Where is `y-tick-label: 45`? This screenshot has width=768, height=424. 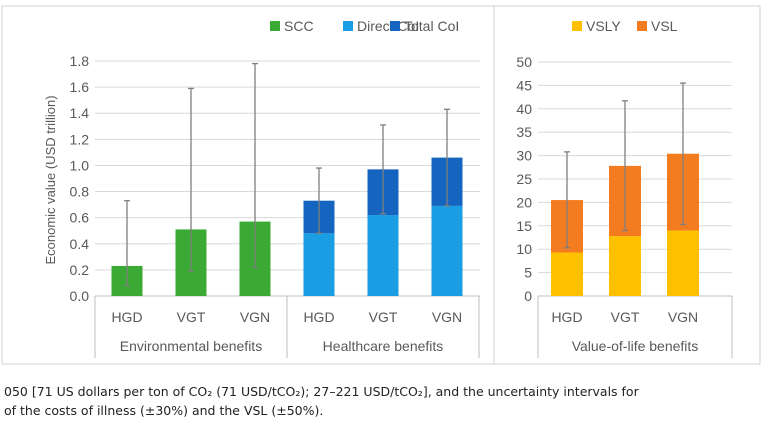
y-tick-label: 45 is located at coordinates (524, 85).